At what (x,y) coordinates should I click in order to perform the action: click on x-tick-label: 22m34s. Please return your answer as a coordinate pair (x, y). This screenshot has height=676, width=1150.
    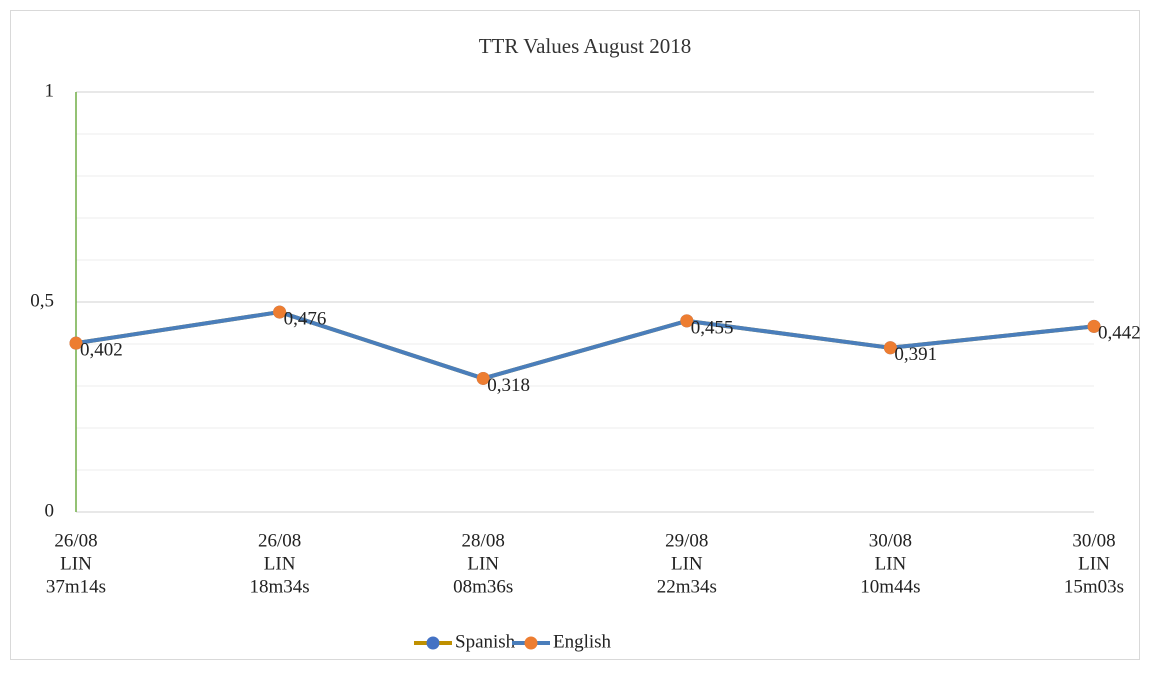
    Looking at the image, I should click on (687, 586).